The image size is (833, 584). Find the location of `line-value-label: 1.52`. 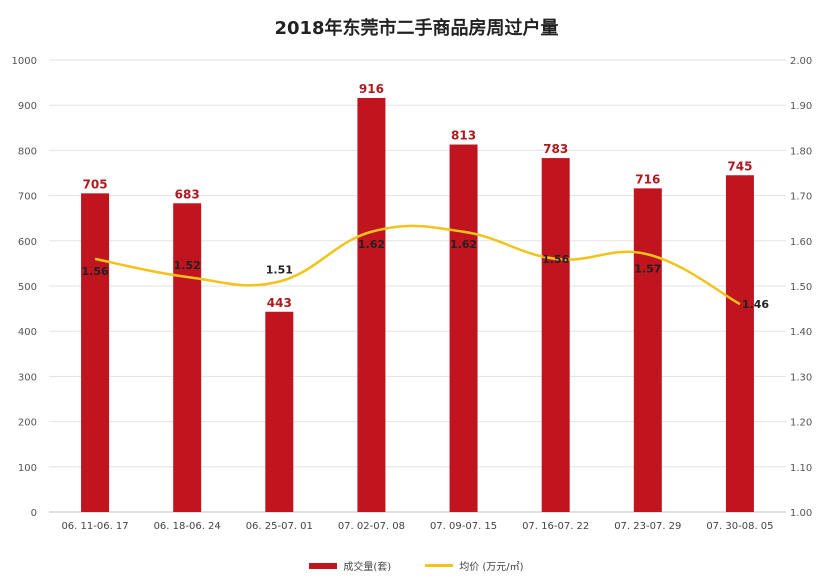

line-value-label: 1.52 is located at coordinates (187, 265).